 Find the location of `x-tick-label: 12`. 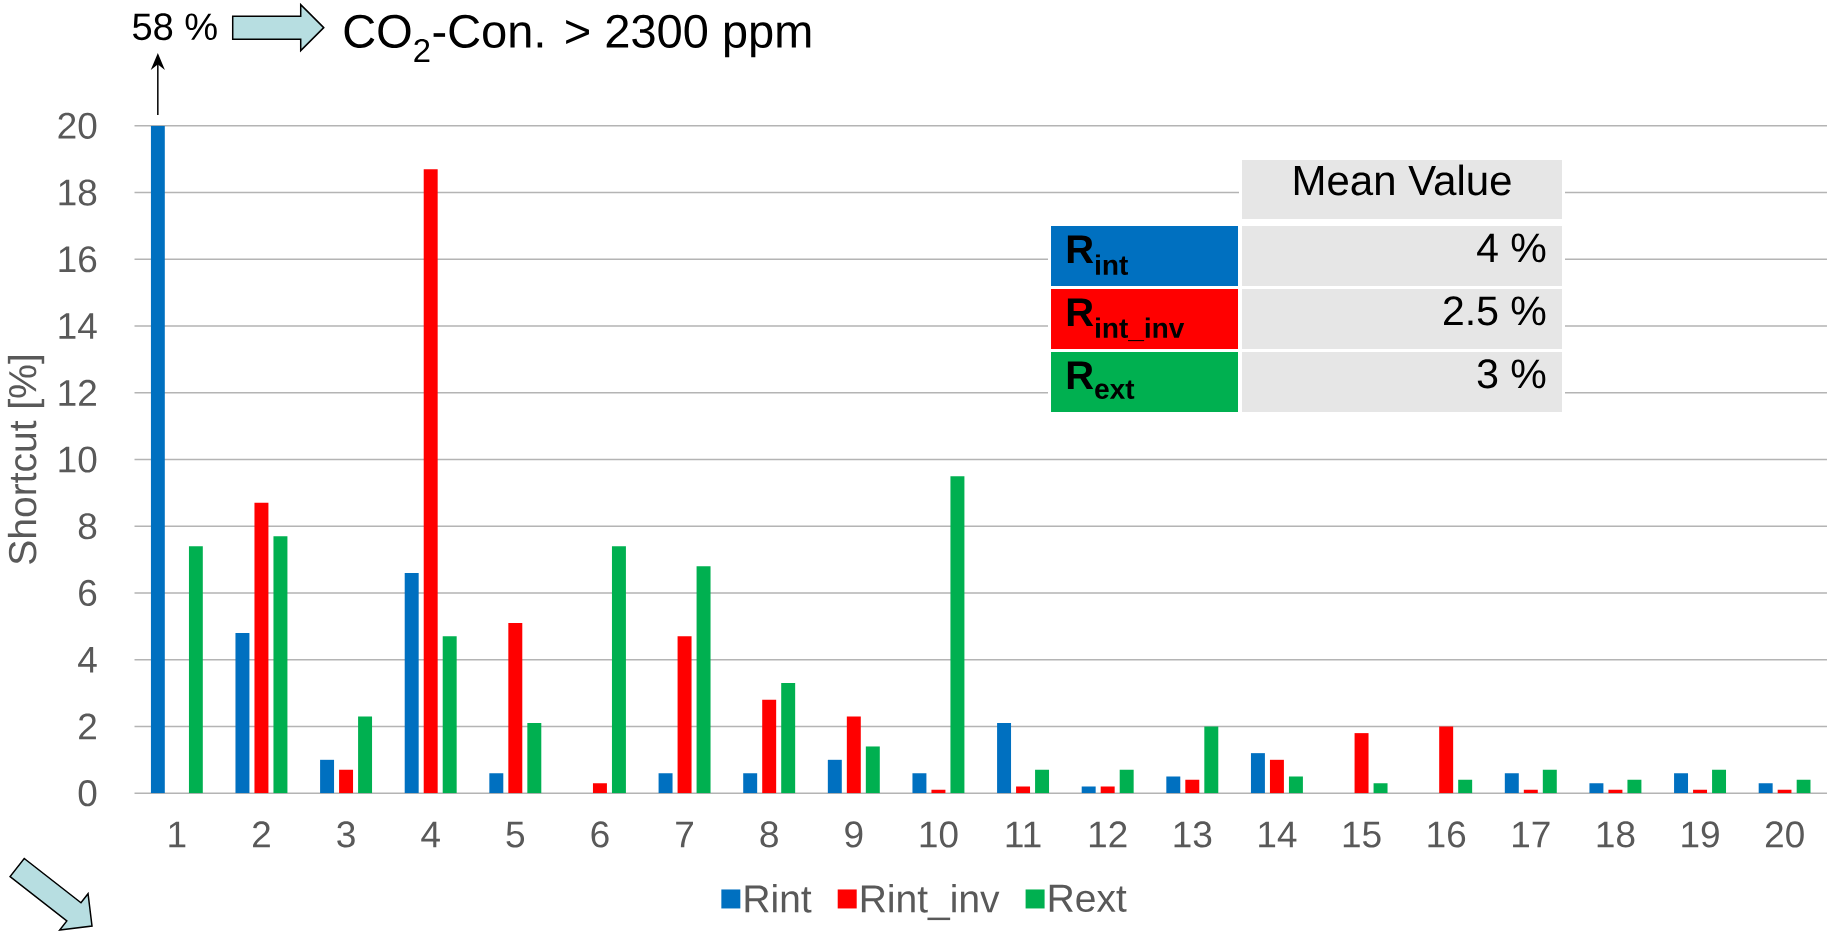

x-tick-label: 12 is located at coordinates (1108, 834).